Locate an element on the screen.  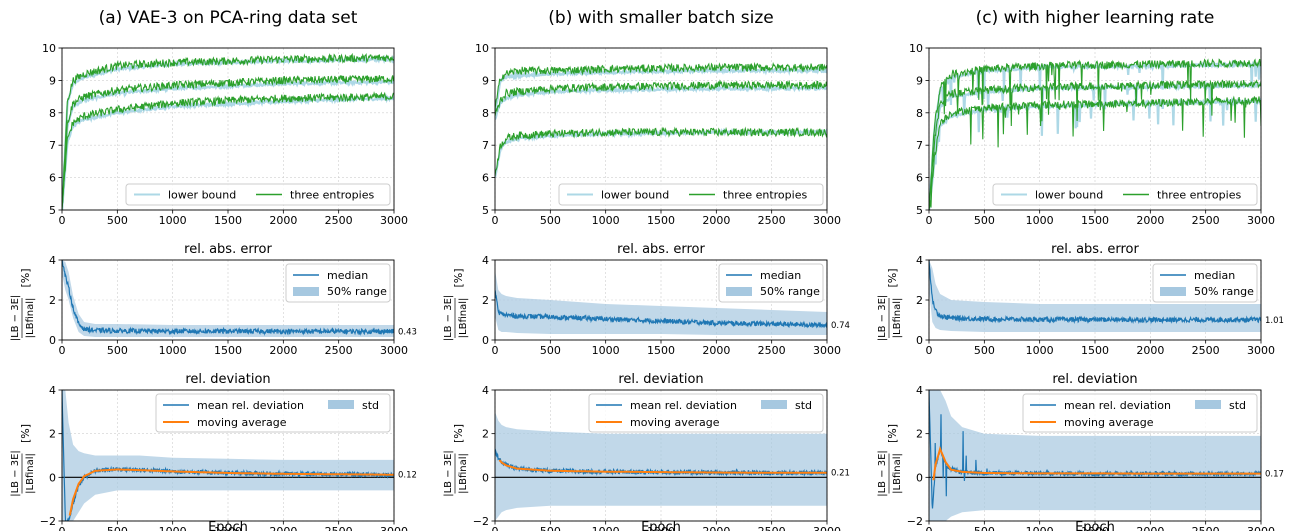
end-value-label: 0.12 is located at coordinates (407, 476).